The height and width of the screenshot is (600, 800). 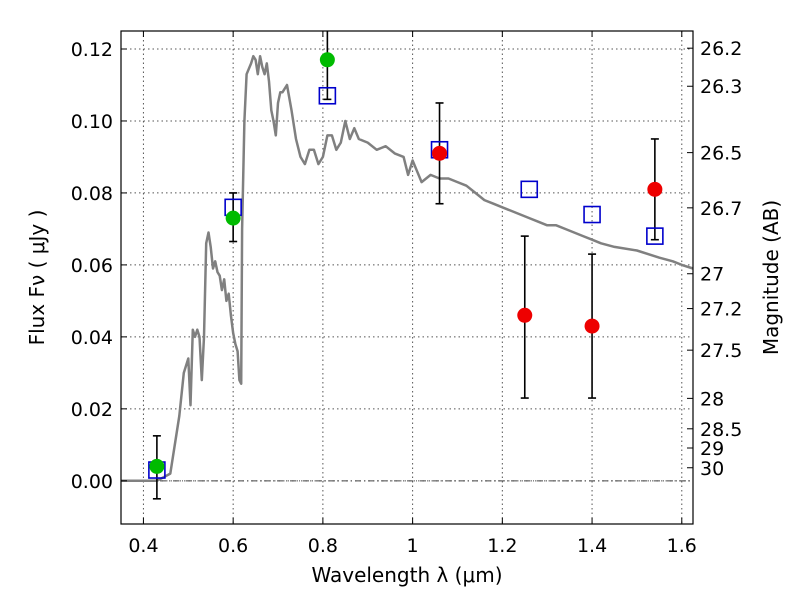 What do you see at coordinates (413, 546) in the screenshot?
I see `x-tick-label: 1` at bounding box center [413, 546].